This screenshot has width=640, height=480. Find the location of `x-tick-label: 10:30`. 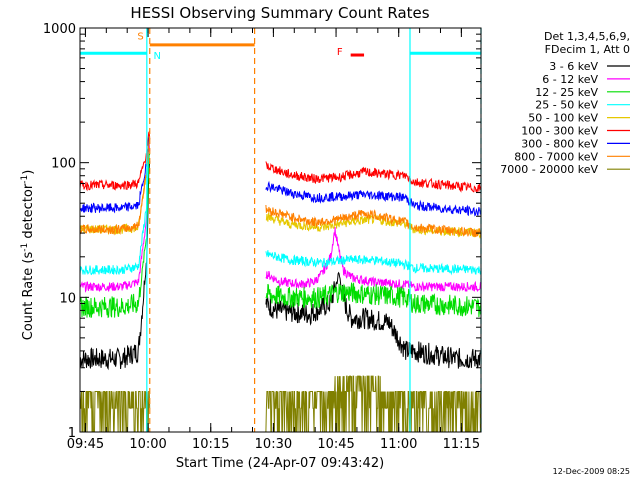

x-tick-label: 10:30 is located at coordinates (273, 444).